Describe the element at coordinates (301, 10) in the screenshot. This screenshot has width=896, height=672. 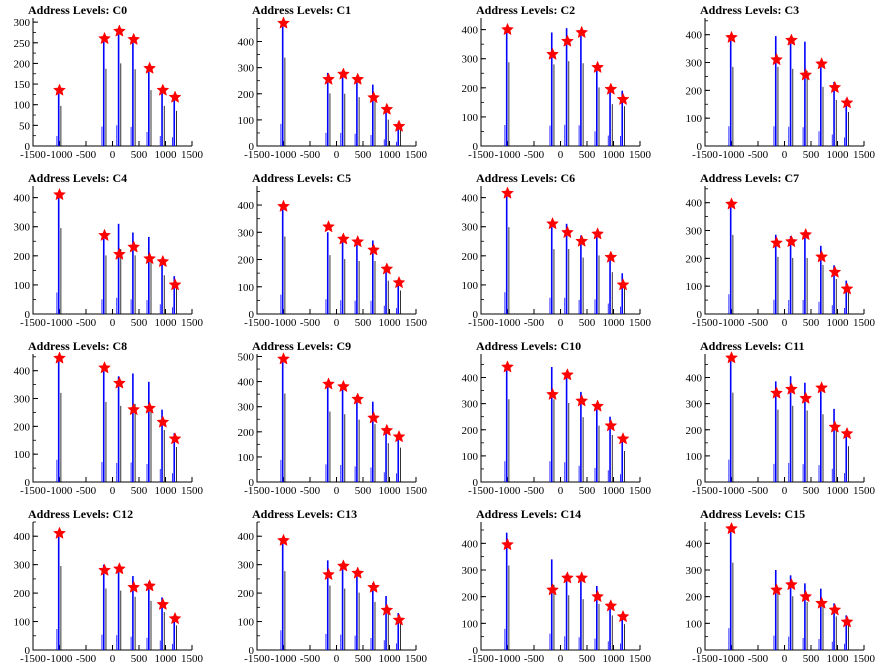
I see `chart-title: Address Levels: C1` at that location.